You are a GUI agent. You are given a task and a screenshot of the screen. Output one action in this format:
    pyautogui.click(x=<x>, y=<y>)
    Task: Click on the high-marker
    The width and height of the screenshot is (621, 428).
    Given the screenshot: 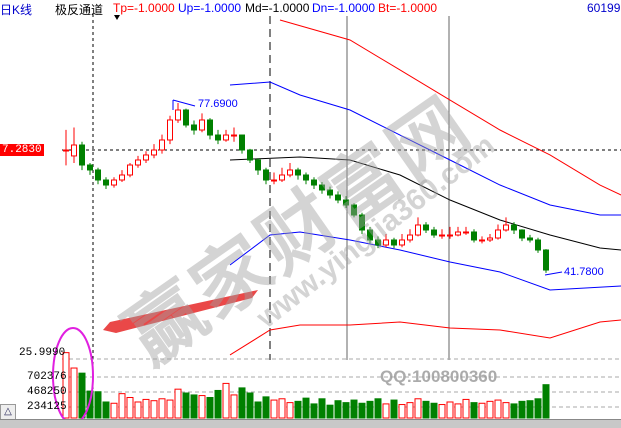 What is the action you would take?
    pyautogui.click(x=184, y=103)
    